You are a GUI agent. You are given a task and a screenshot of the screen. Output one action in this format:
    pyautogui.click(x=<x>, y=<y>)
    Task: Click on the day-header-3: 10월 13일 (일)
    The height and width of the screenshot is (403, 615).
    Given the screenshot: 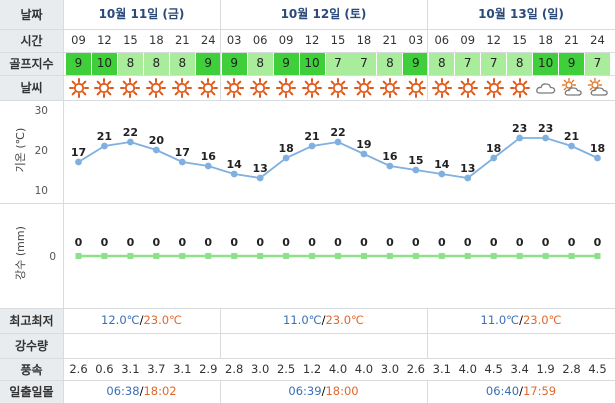 What is the action you would take?
    pyautogui.click(x=521, y=14)
    